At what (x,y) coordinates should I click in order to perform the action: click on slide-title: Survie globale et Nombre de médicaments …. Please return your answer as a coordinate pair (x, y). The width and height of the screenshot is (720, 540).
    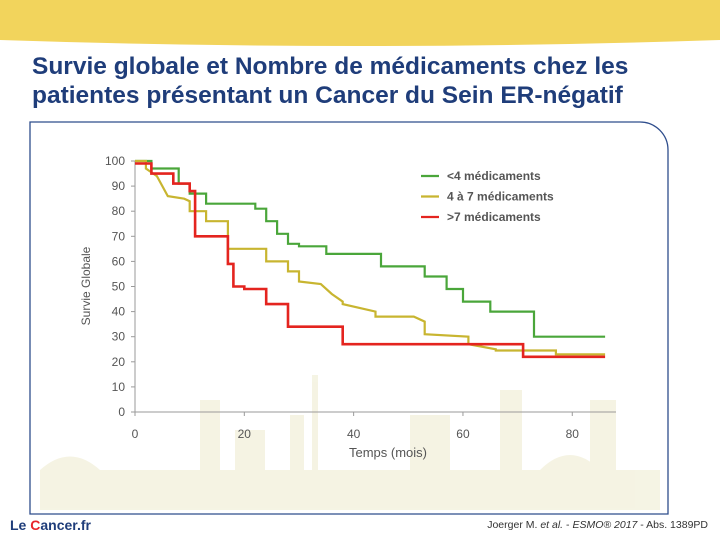
    Looking at the image, I should click on (367, 81).